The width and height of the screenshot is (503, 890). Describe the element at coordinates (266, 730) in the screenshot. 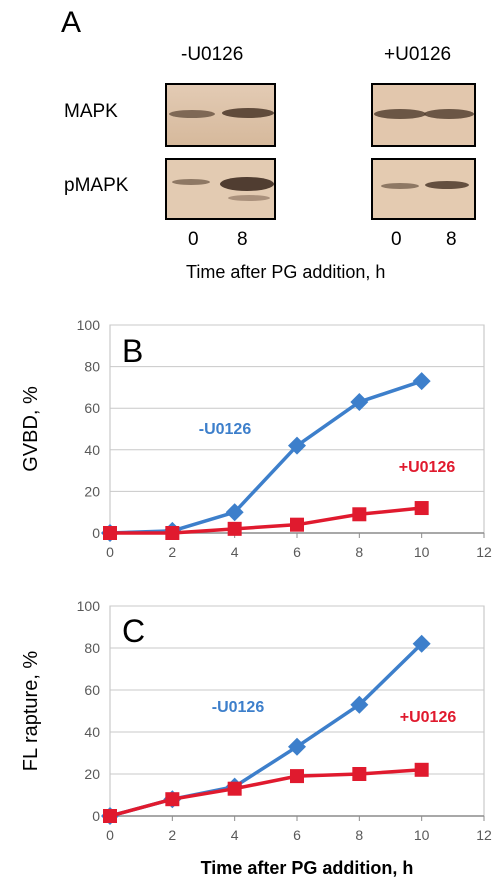

I see `chart-c-series-minus-line` at that location.